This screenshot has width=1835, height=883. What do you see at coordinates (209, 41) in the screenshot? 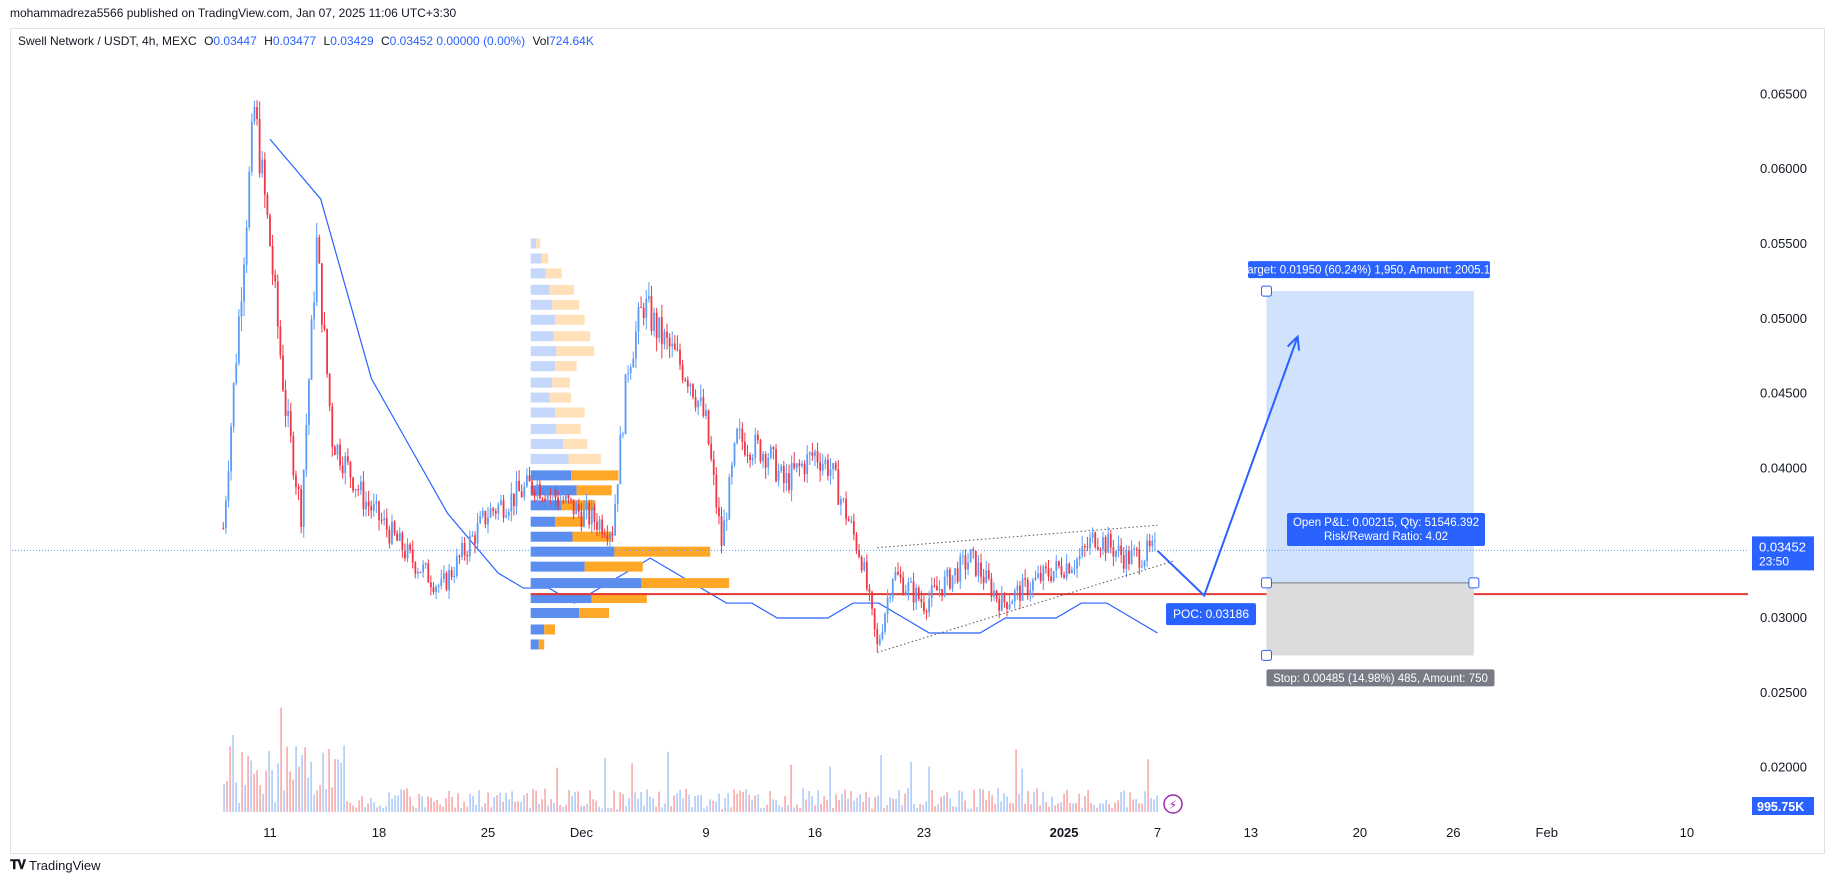
I see `open-label: O` at bounding box center [209, 41].